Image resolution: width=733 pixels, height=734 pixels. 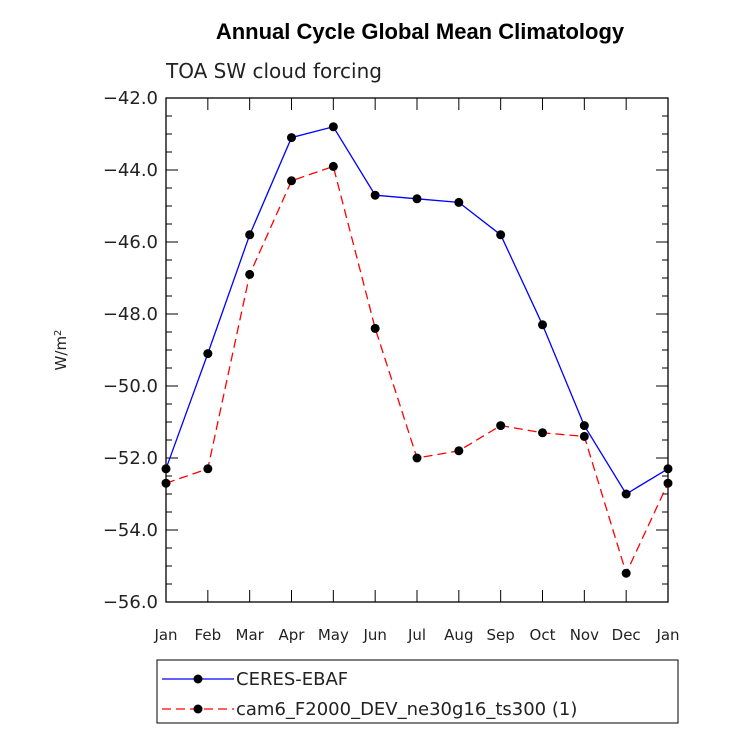 What do you see at coordinates (333, 635) in the screenshot?
I see `x-tick-label: May` at bounding box center [333, 635].